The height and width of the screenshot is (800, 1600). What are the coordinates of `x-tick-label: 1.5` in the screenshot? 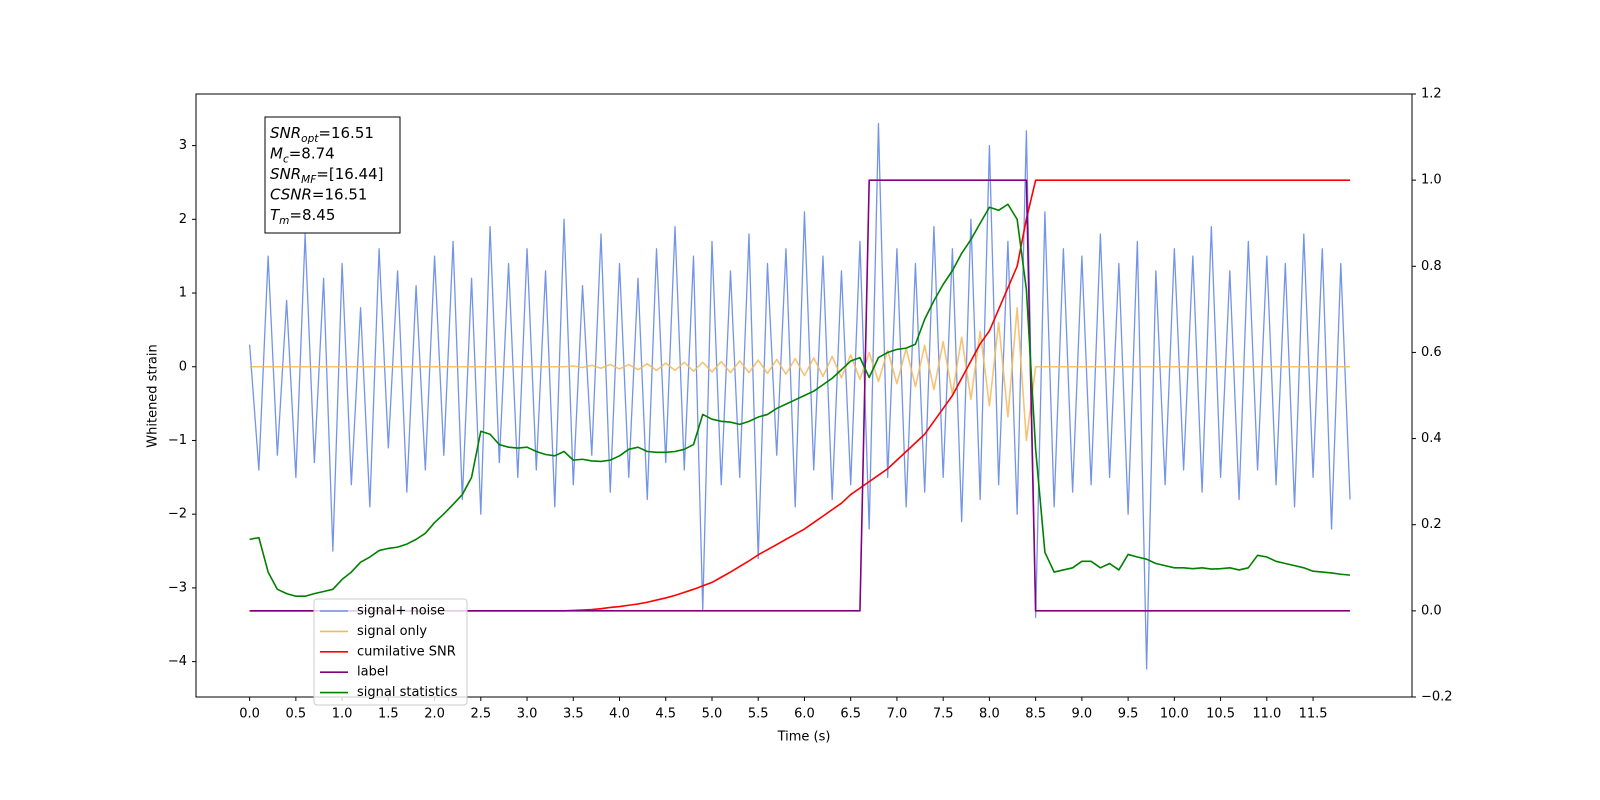 It's located at (388, 714).